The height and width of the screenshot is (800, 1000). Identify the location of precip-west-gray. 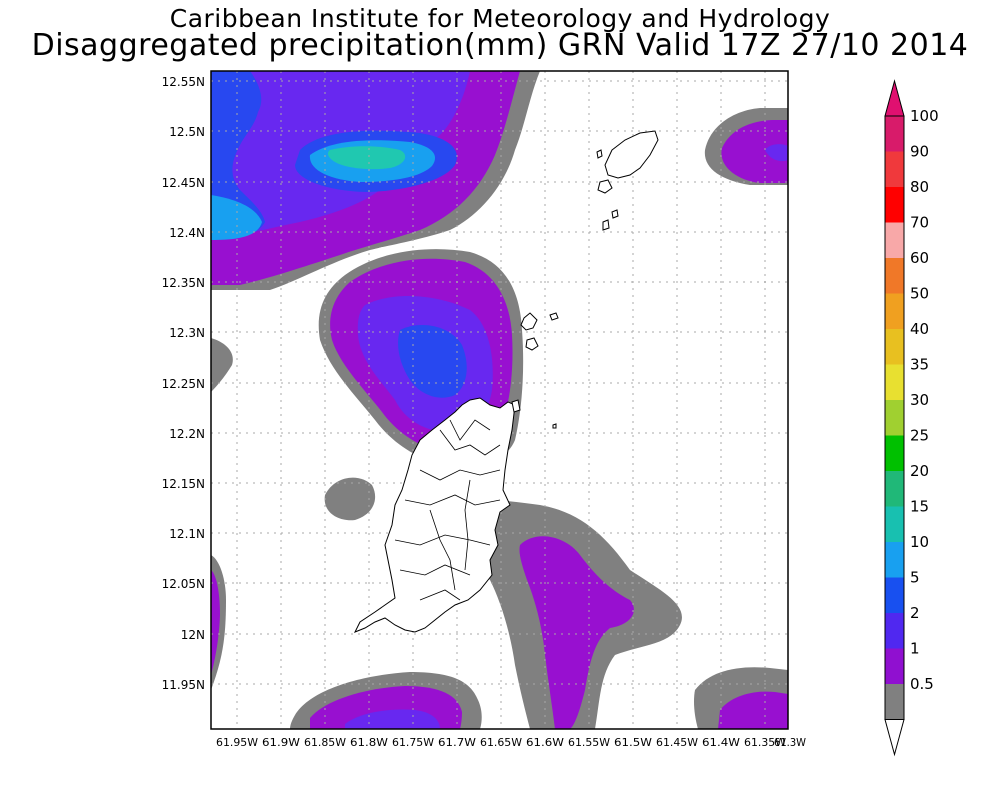
(222, 365).